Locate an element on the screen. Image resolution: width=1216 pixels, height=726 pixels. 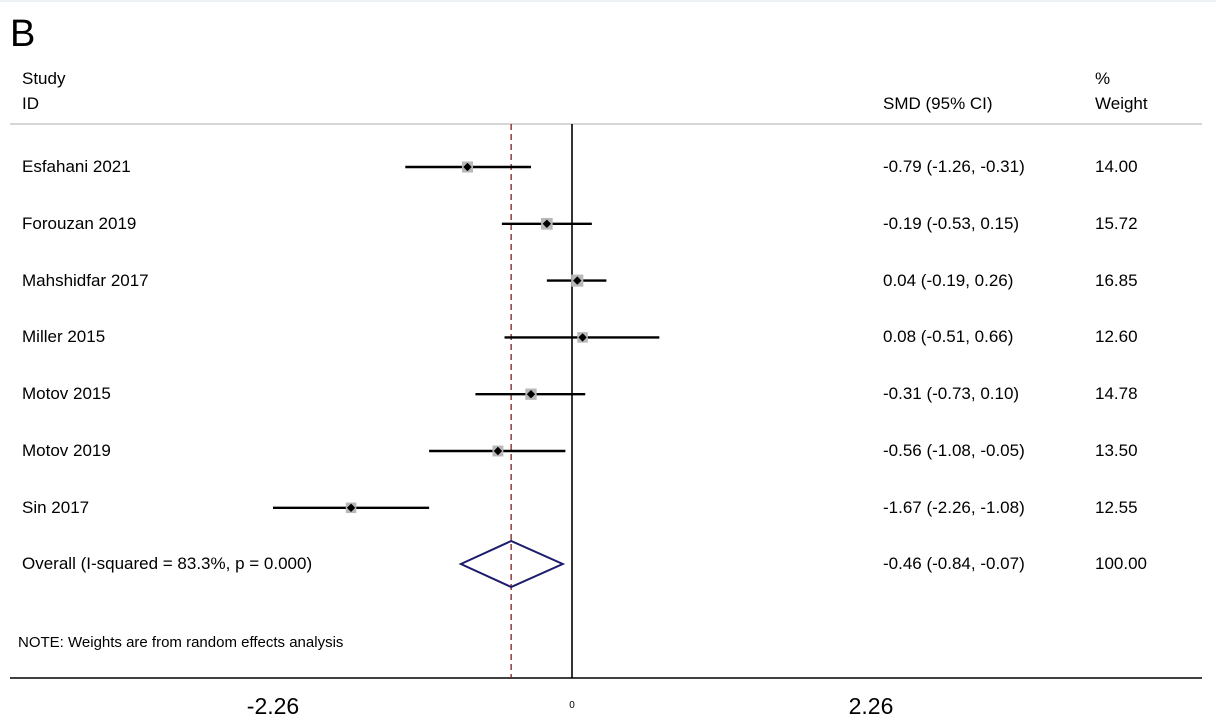
study-weight: 14.78 is located at coordinates (1116, 394).